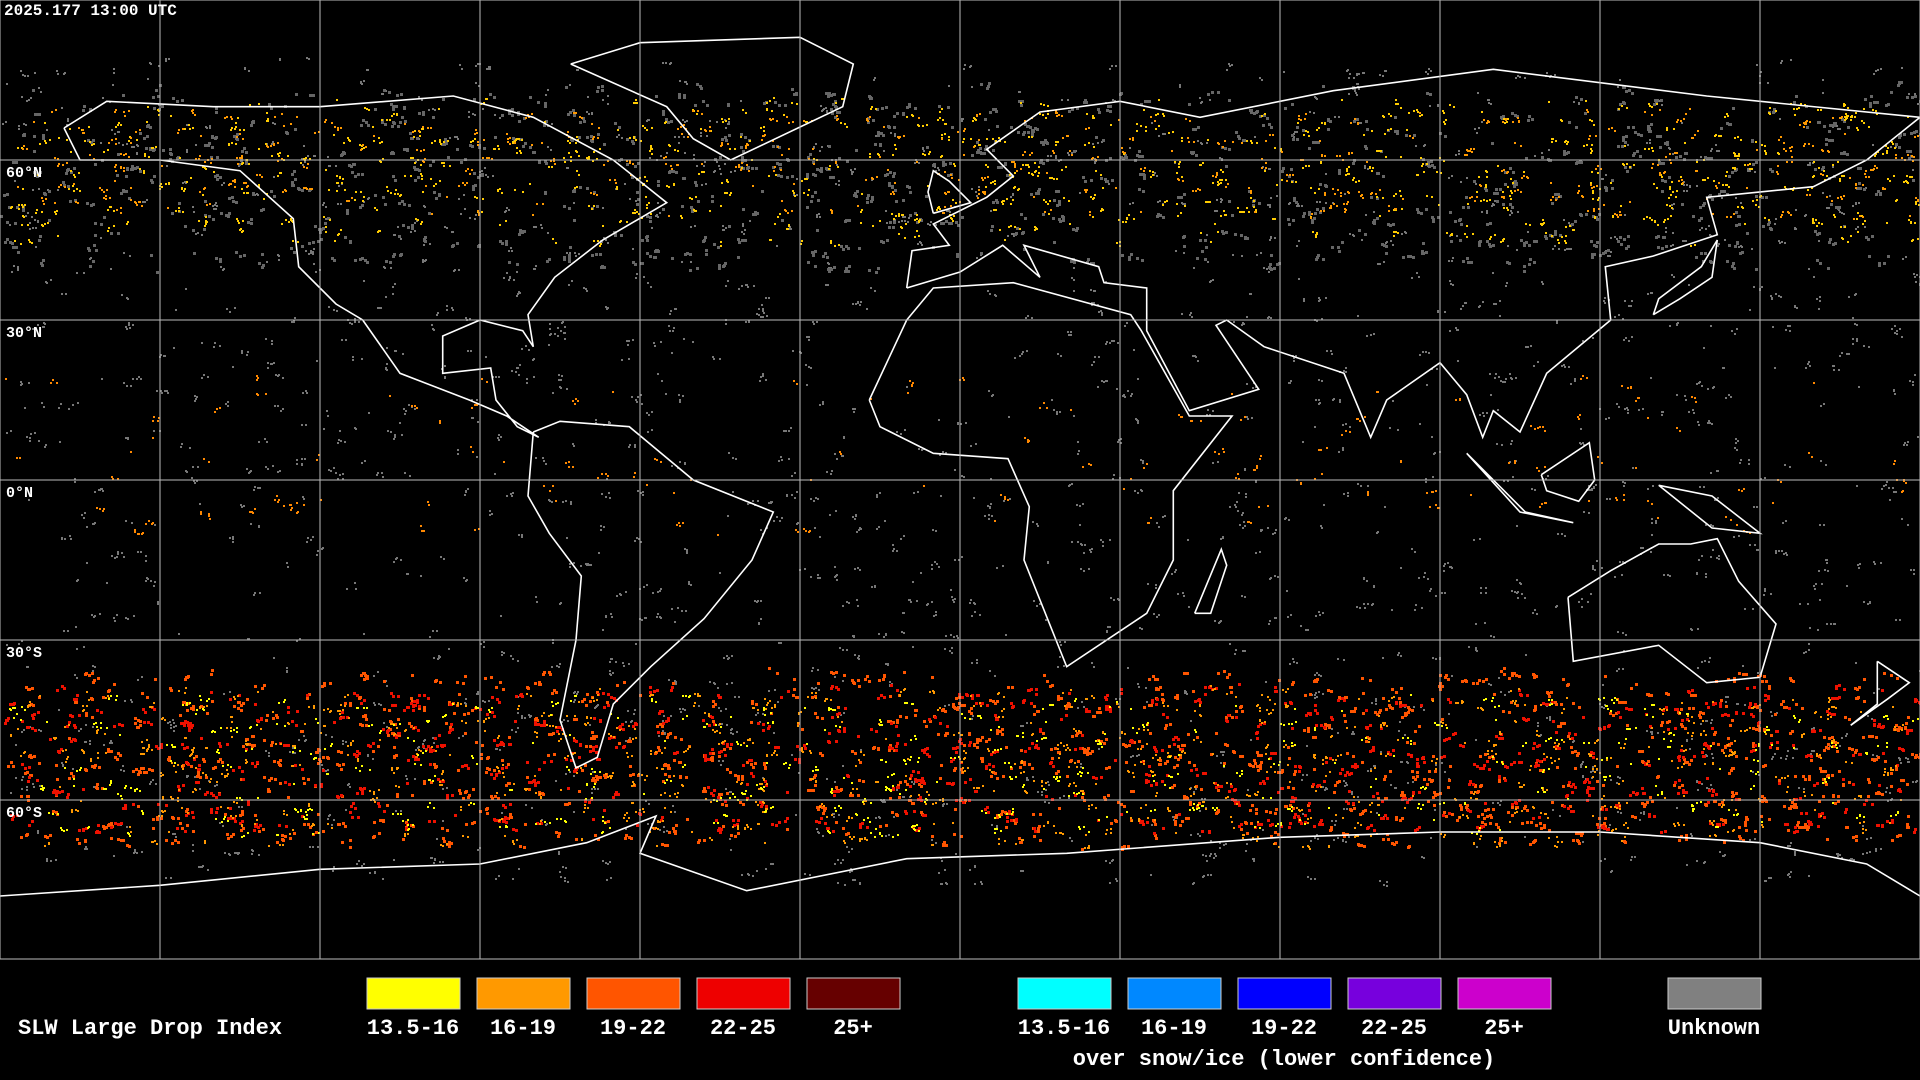 The width and height of the screenshot is (1920, 1080). Describe the element at coordinates (90, 11) in the screenshot. I see `timestamp: 2025.177 13:00 UTC` at that location.